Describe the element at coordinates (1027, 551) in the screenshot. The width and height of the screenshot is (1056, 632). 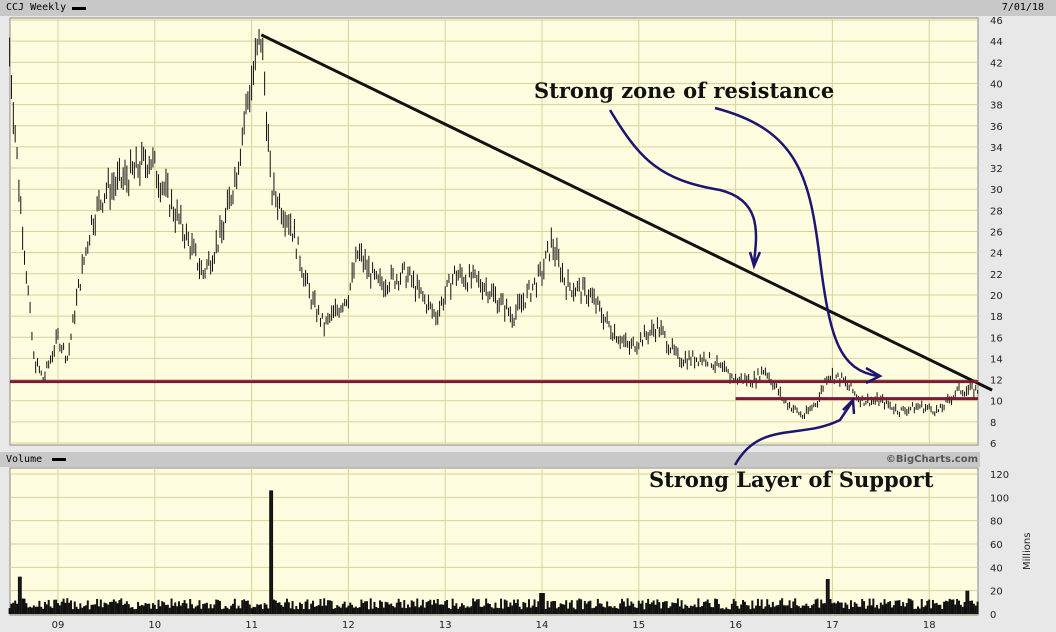
I see `volume-axis-label: Millions` at that location.